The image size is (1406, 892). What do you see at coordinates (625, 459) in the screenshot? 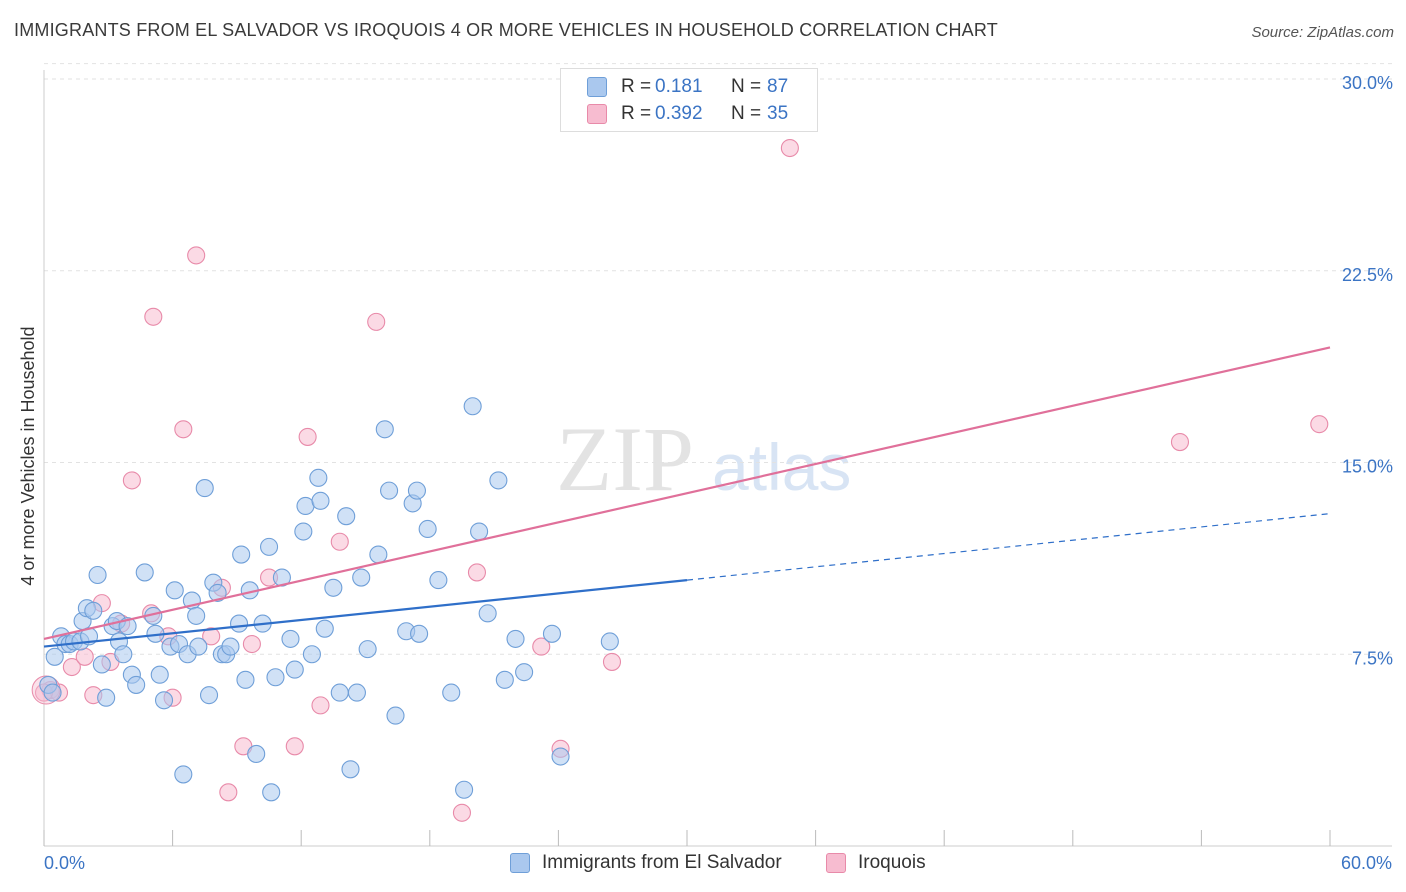
I see `watermark-zip: ZIP` at bounding box center [625, 459].